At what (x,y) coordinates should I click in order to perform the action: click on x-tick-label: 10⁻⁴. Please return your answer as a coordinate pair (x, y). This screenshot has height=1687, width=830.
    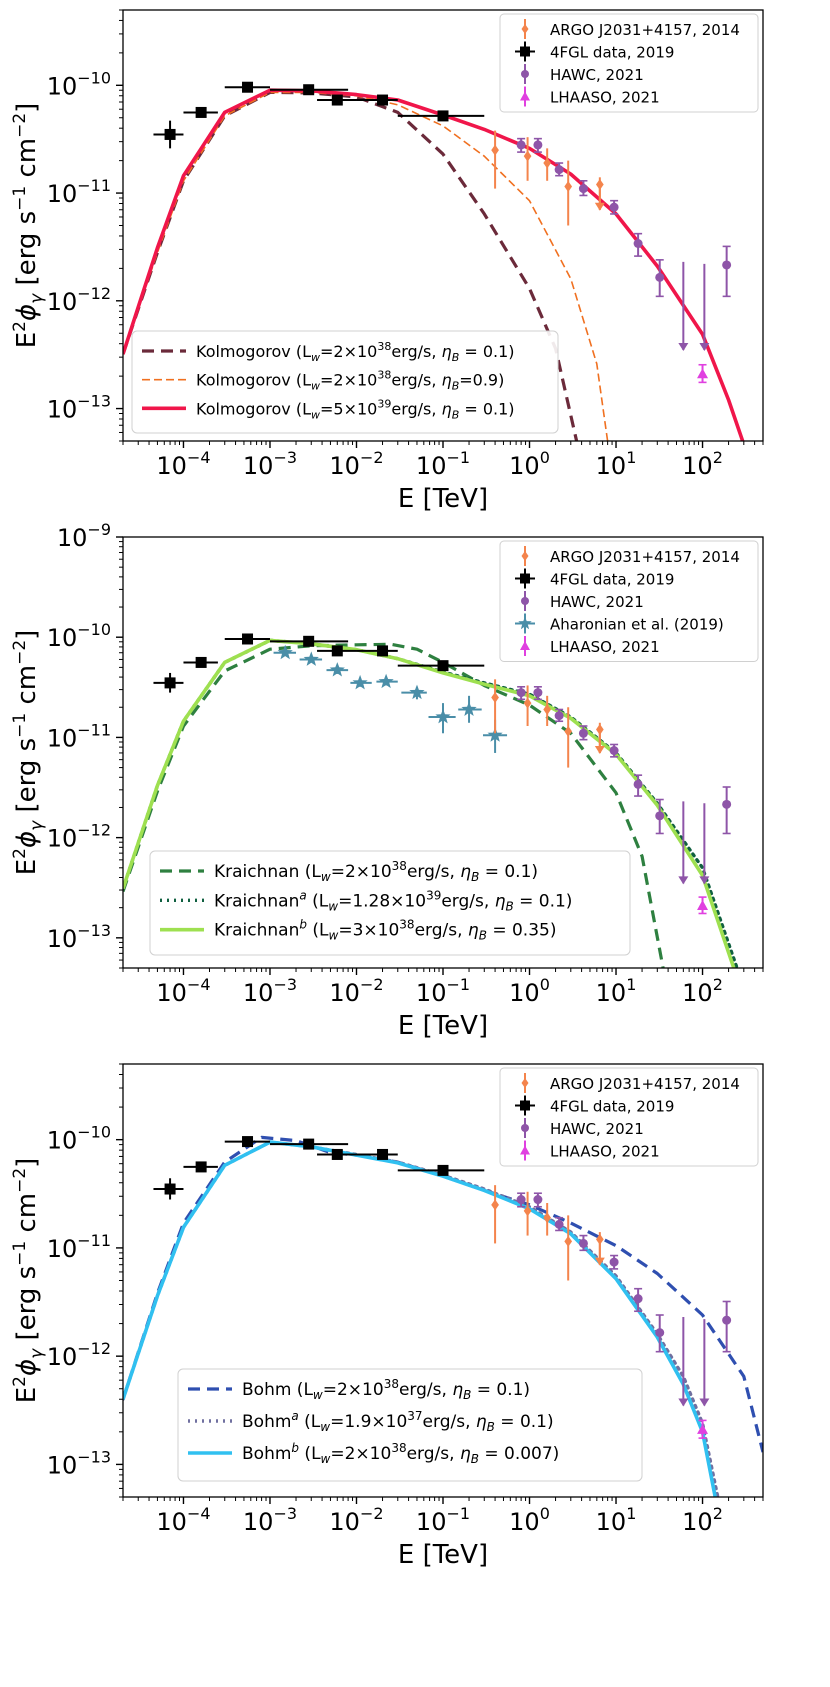
    Looking at the image, I should click on (183, 1520).